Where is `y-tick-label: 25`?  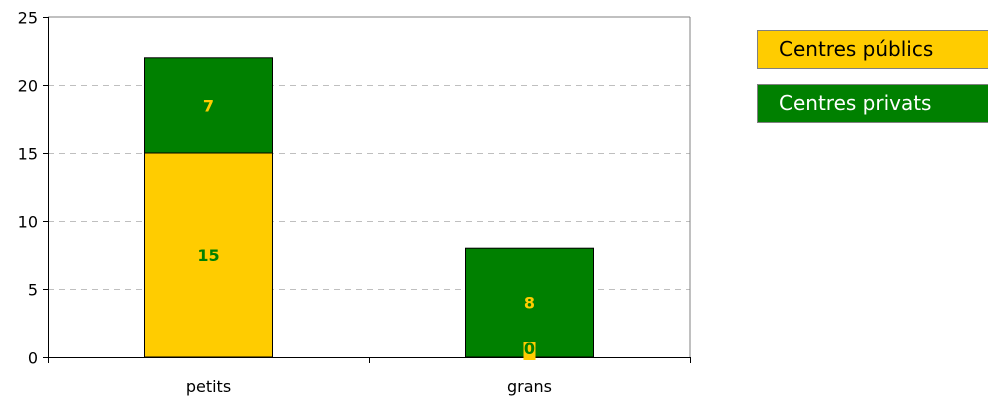 y-tick-label: 25 is located at coordinates (28, 18).